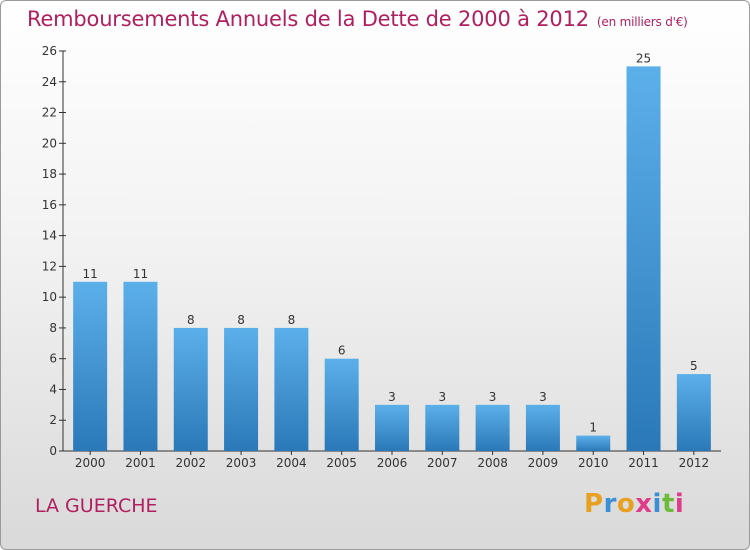 Image resolution: width=750 pixels, height=550 pixels. Describe the element at coordinates (442, 463) in the screenshot. I see `x-tick-label: 2007` at that location.